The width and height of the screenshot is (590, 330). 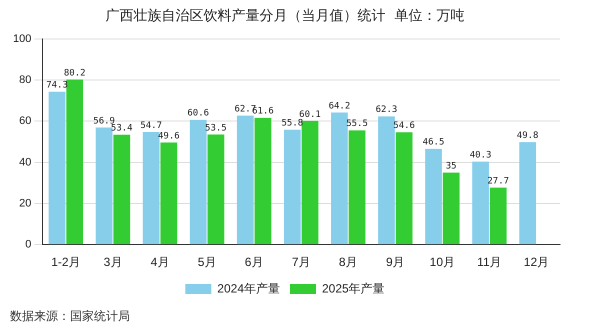 I want to click on data-label: 54.6, so click(x=404, y=126).